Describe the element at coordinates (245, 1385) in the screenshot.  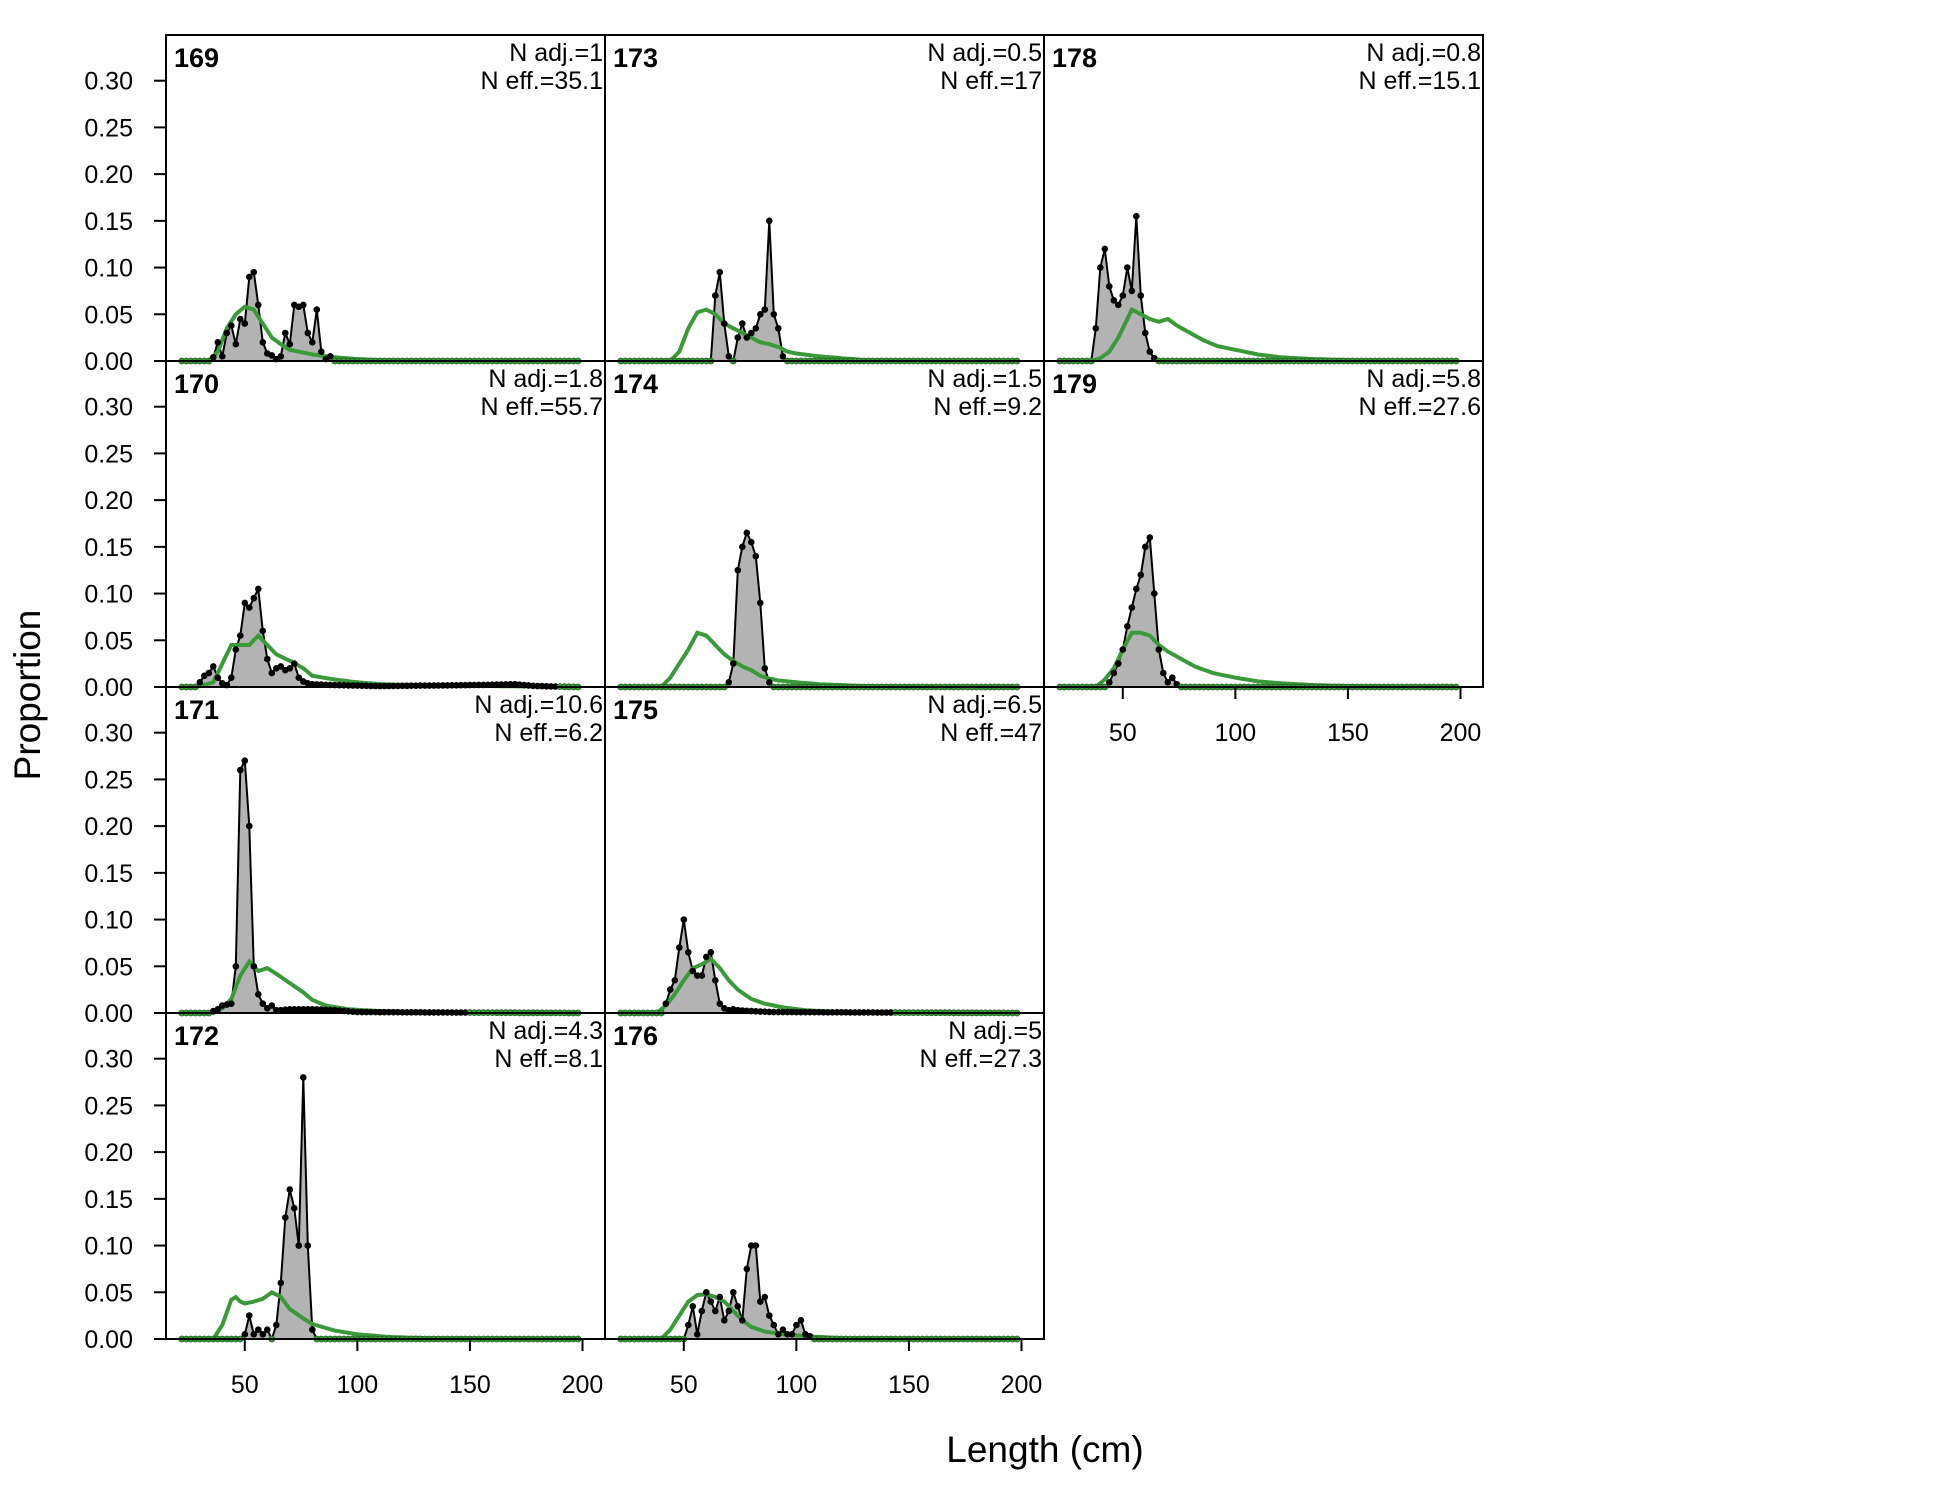
I see `x-tick-label: 50` at that location.